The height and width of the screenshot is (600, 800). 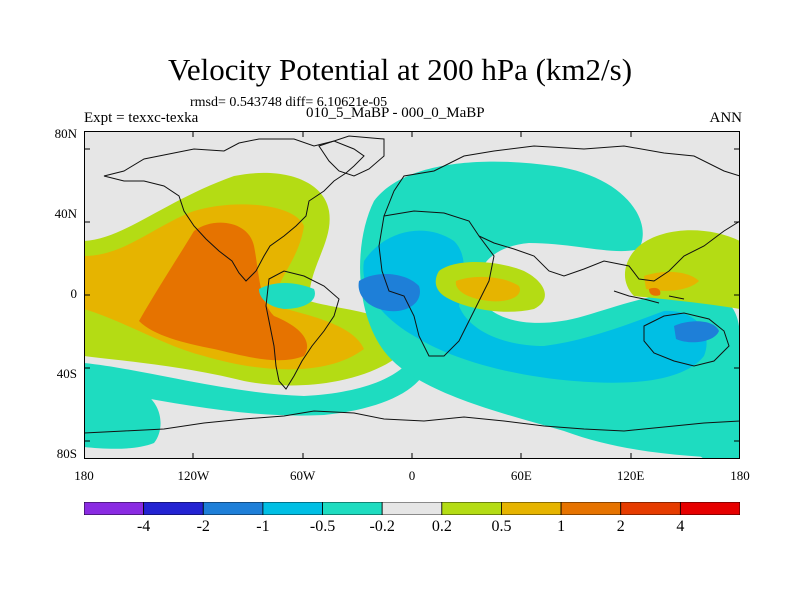 What do you see at coordinates (671, 281) in the screenshot?
I see `west-pacific-positive-05-region` at bounding box center [671, 281].